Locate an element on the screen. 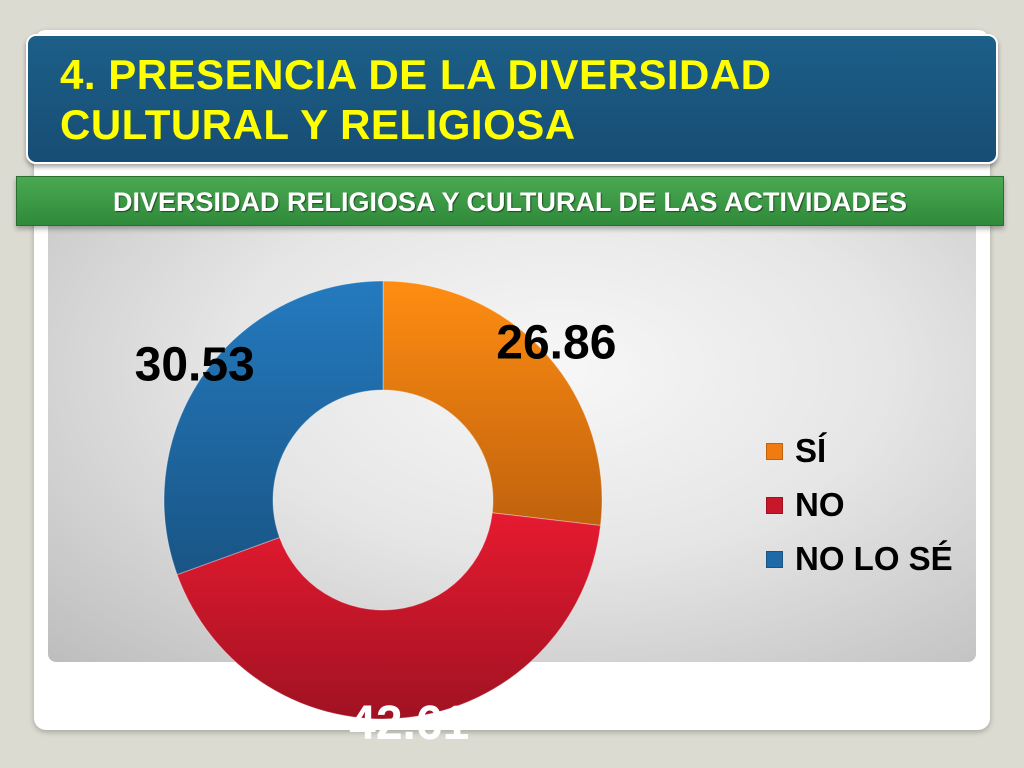  legend-item-no-lo-se: NO LO SÉ is located at coordinates (886, 559).